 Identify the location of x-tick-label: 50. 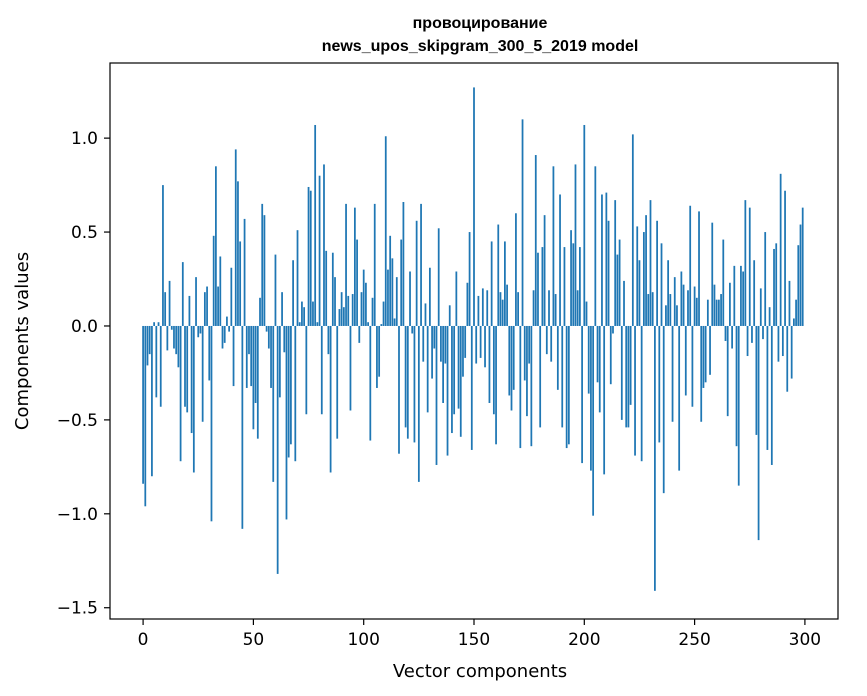
(254, 640).